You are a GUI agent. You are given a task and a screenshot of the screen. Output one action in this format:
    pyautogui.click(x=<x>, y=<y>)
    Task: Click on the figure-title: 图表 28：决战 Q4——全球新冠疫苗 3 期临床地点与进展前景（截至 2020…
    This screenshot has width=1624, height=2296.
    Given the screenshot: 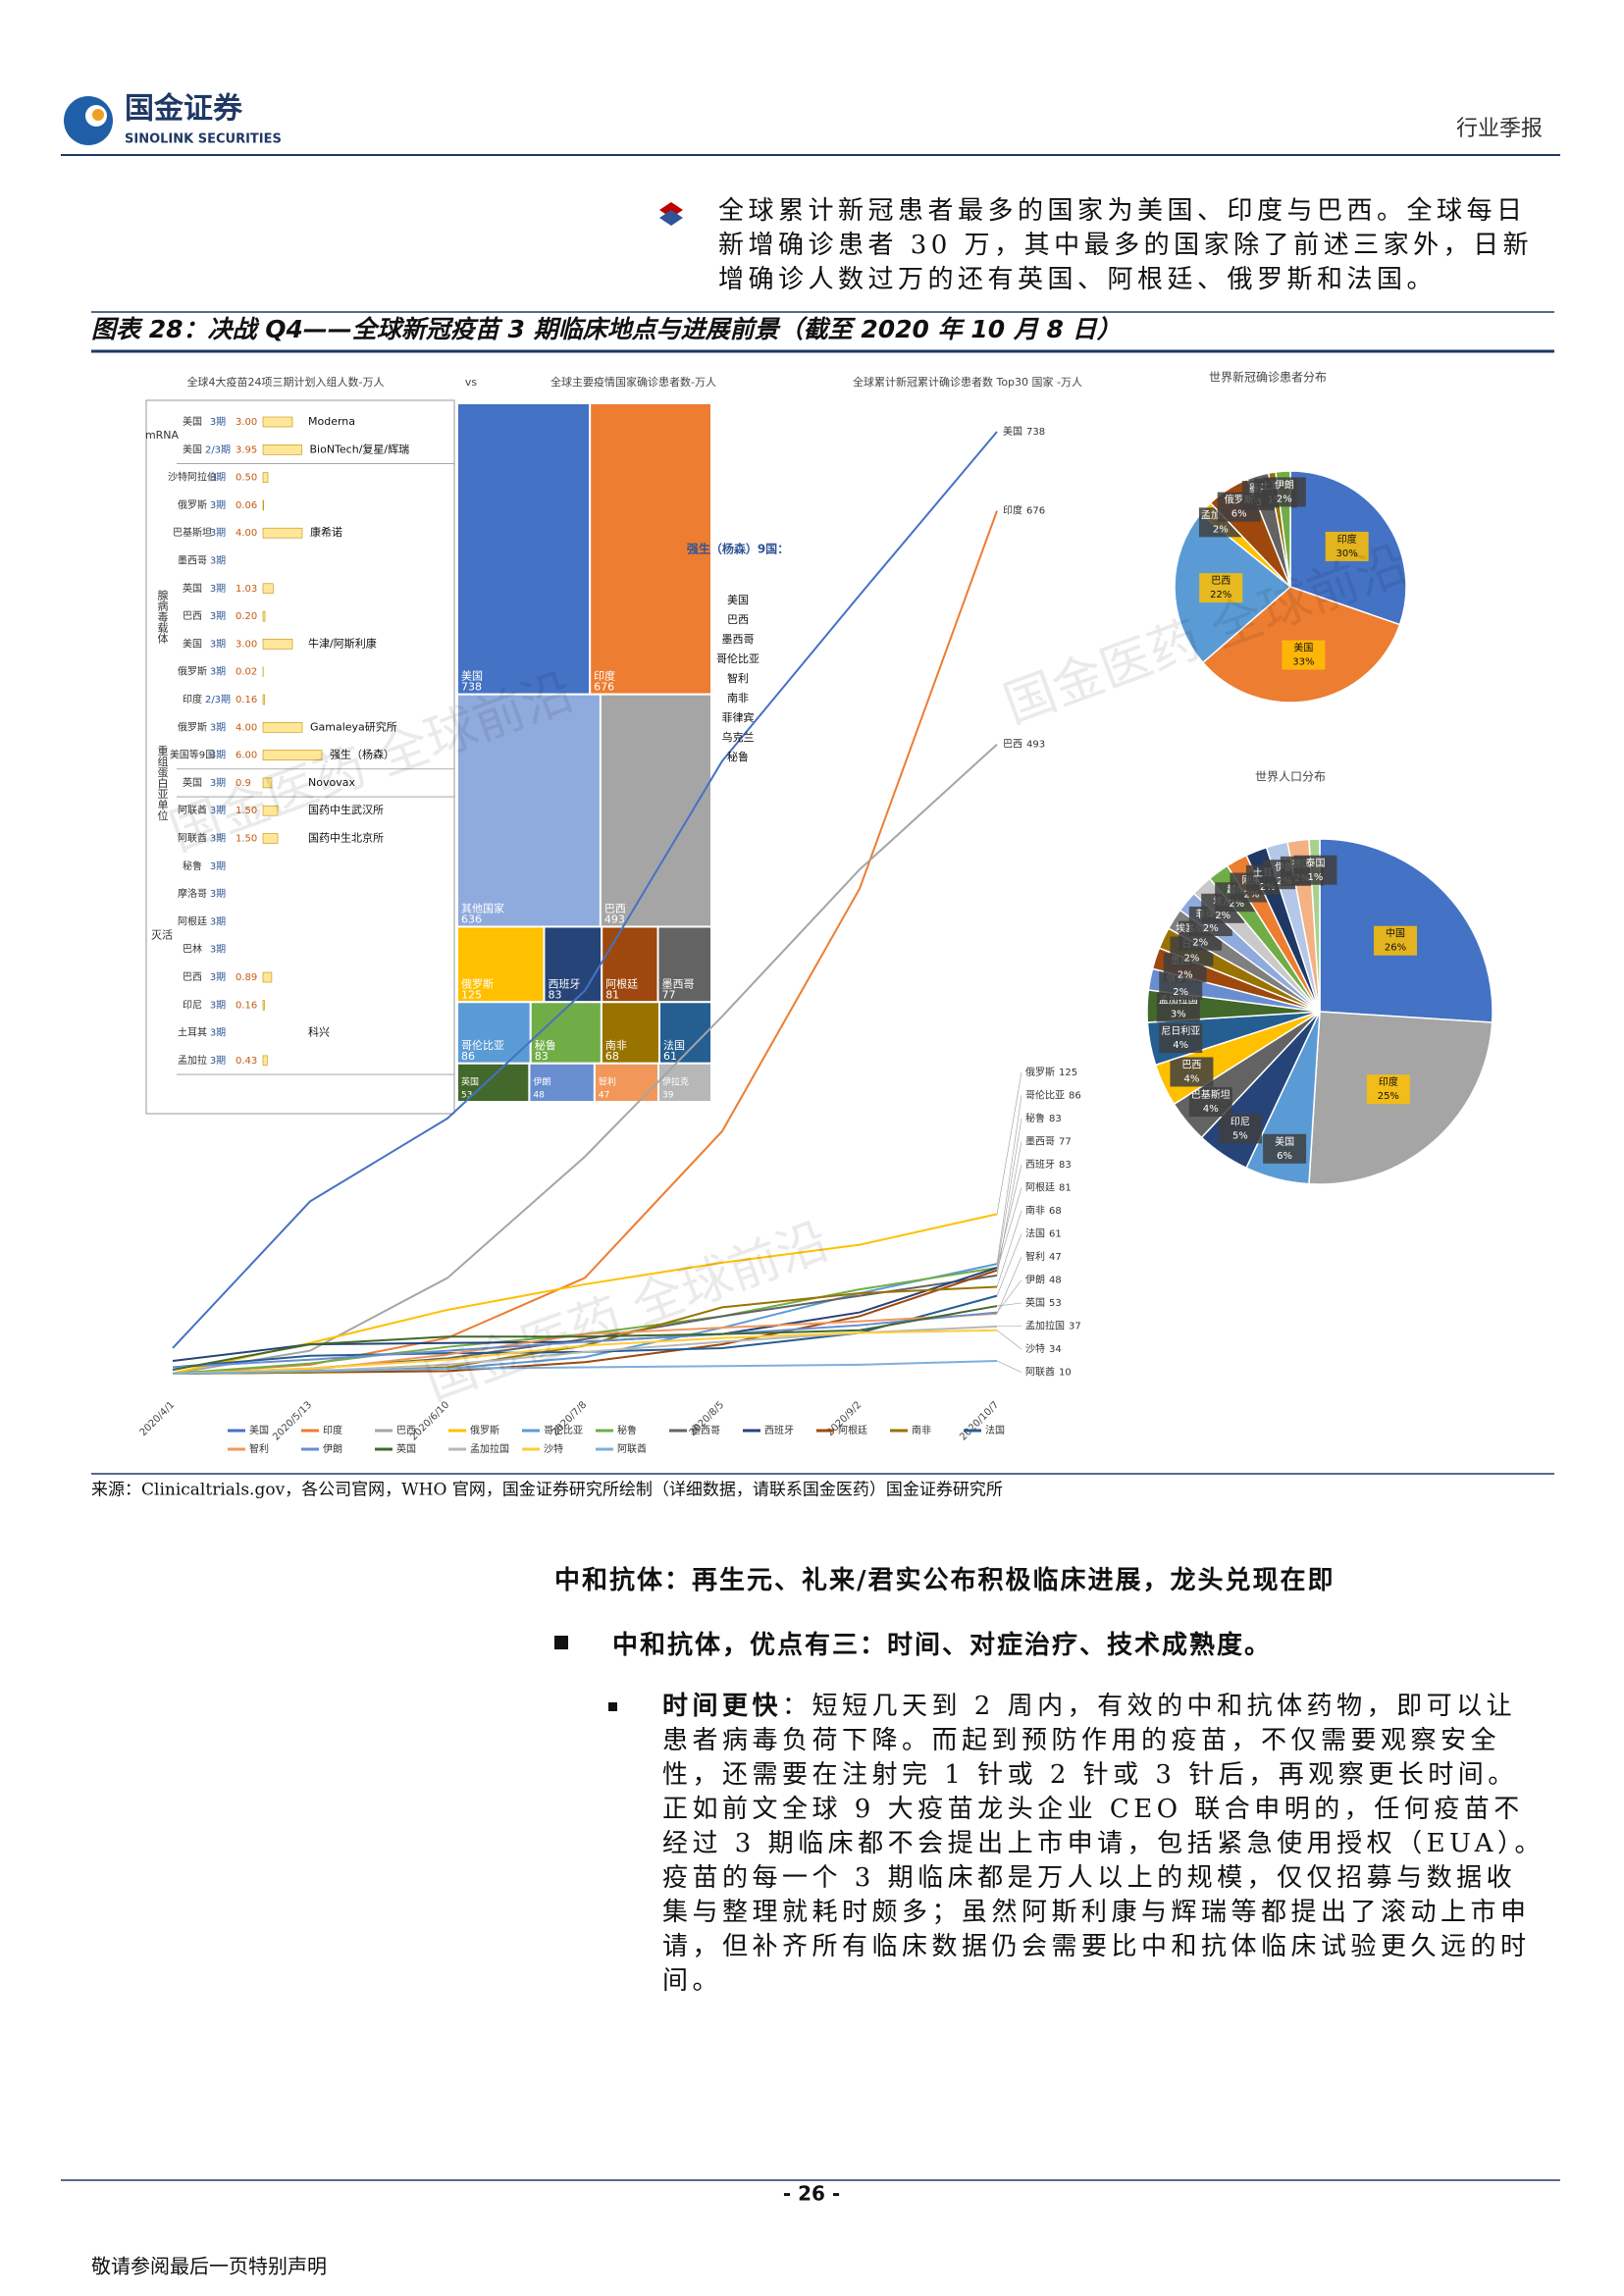 What is the action you would take?
    pyautogui.click(x=606, y=329)
    